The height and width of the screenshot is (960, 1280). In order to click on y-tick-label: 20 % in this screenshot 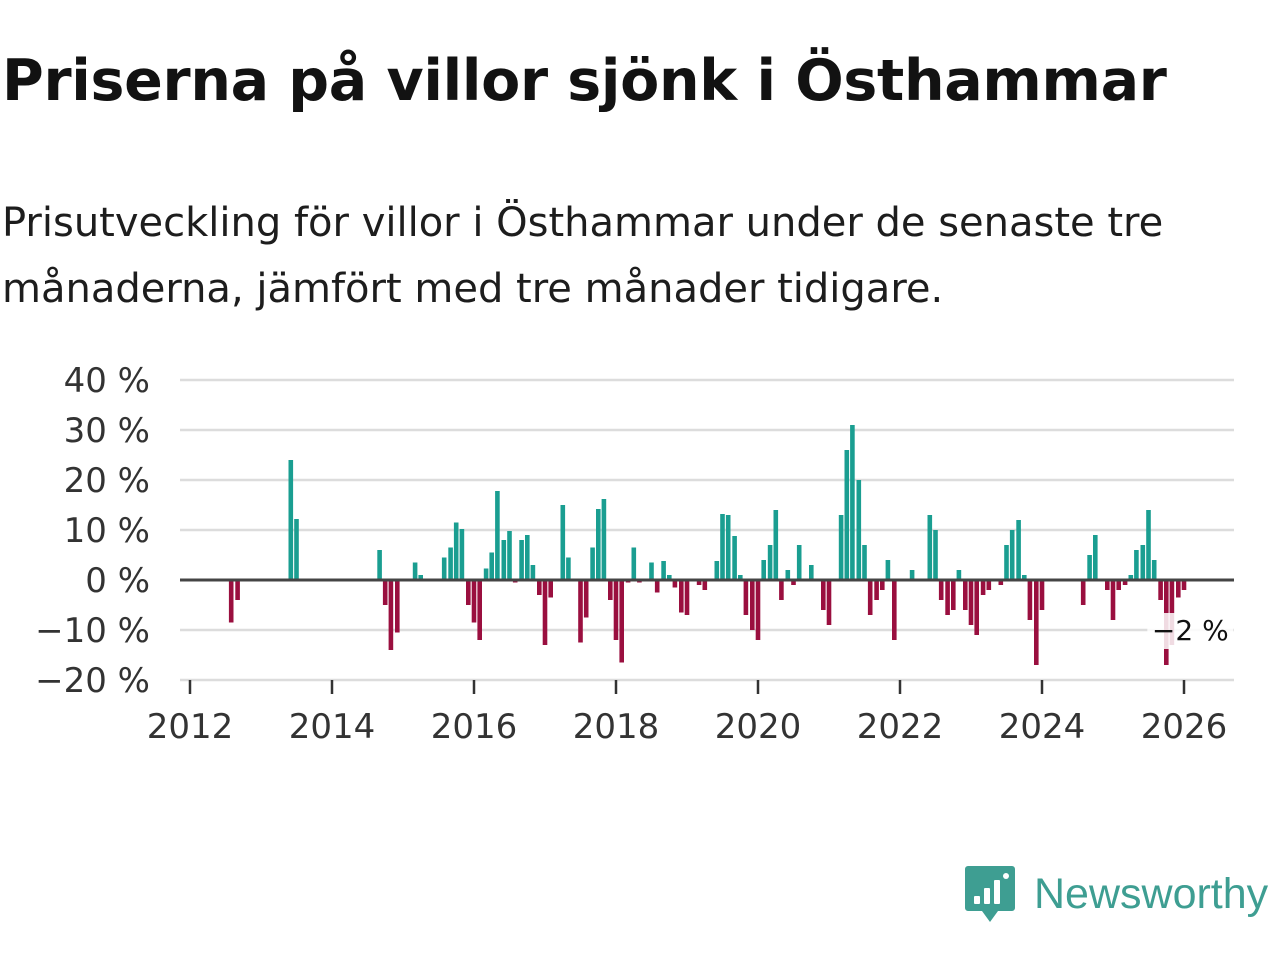, I will do `click(107, 481)`.